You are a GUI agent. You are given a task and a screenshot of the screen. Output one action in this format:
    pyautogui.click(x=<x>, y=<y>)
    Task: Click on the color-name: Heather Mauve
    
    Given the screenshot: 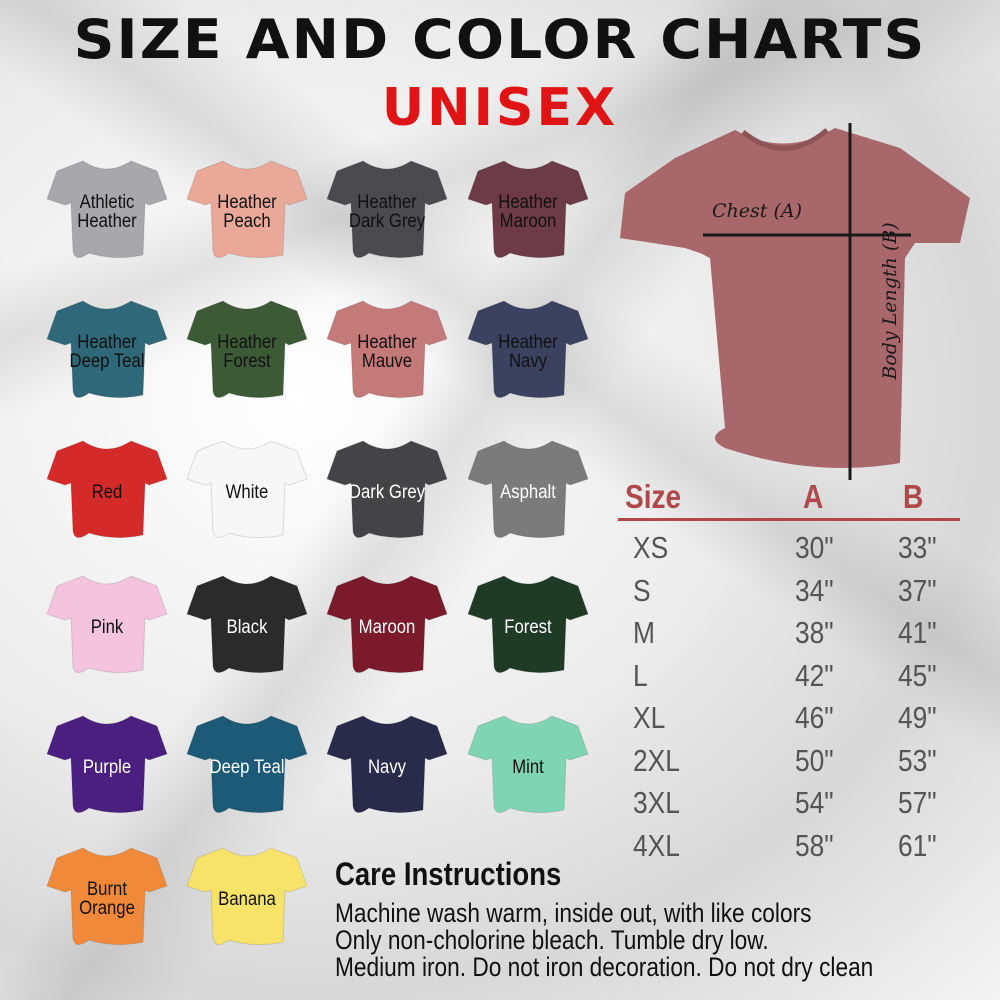 What is the action you would take?
    pyautogui.click(x=387, y=352)
    